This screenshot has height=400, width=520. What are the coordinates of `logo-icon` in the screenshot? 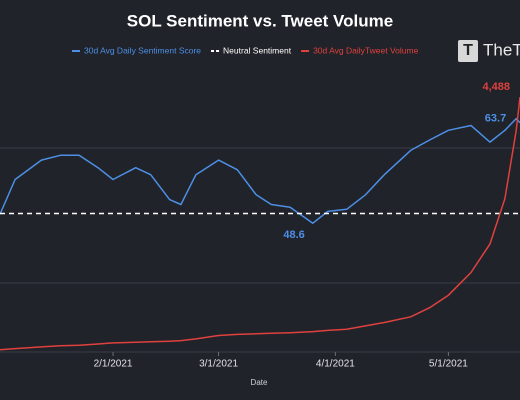 It's located at (468, 51).